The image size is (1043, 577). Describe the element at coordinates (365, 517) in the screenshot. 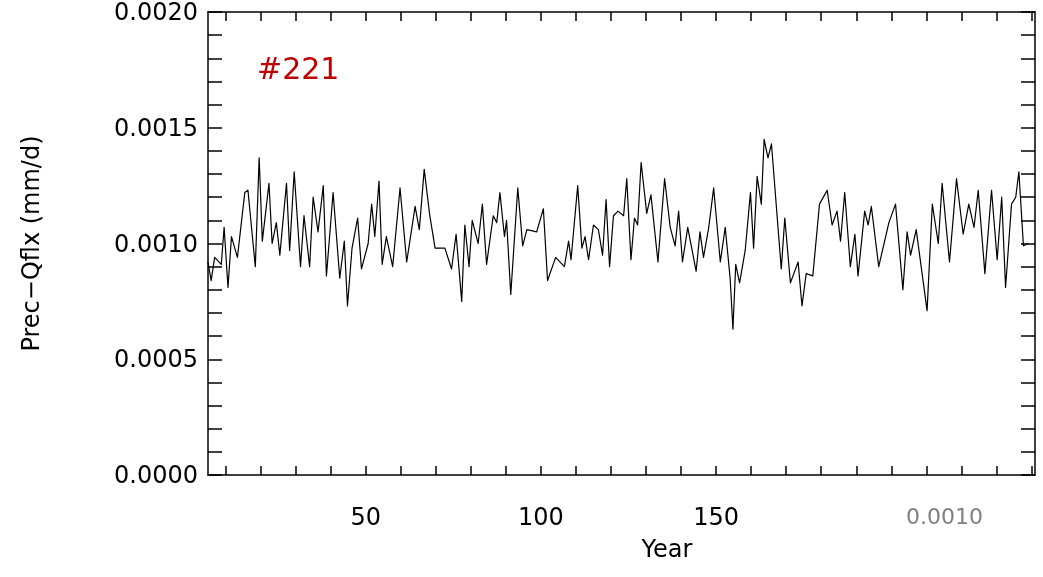

I see `x-tick-label: 50` at that location.